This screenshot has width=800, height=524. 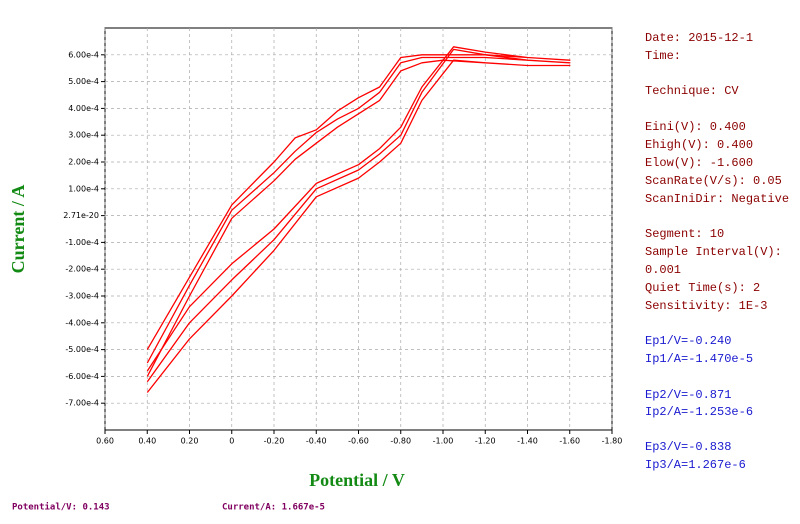 I want to click on info-line: Eini(V): 0.400, so click(x=695, y=127).